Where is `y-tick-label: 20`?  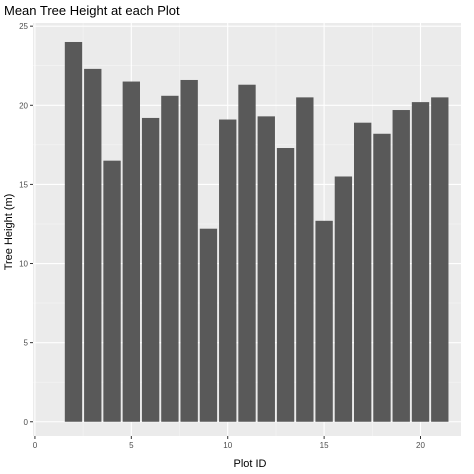 y-tick-label: 20 is located at coordinates (23, 105).